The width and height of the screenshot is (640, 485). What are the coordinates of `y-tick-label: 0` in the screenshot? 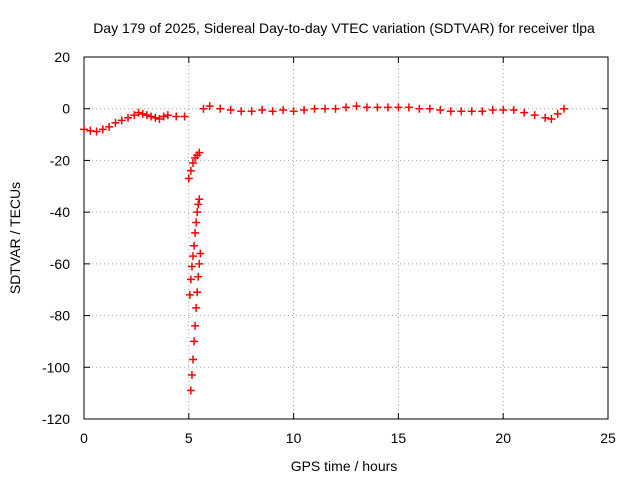 It's located at (66, 109).